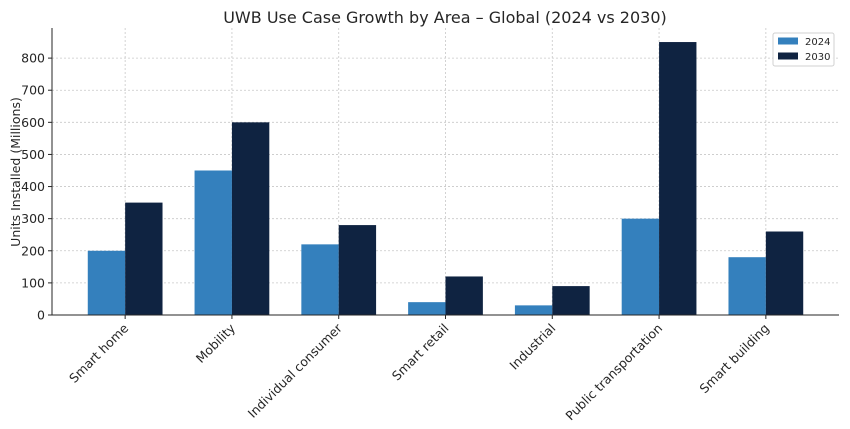  I want to click on y-tick-label: 800, so click(33, 58).